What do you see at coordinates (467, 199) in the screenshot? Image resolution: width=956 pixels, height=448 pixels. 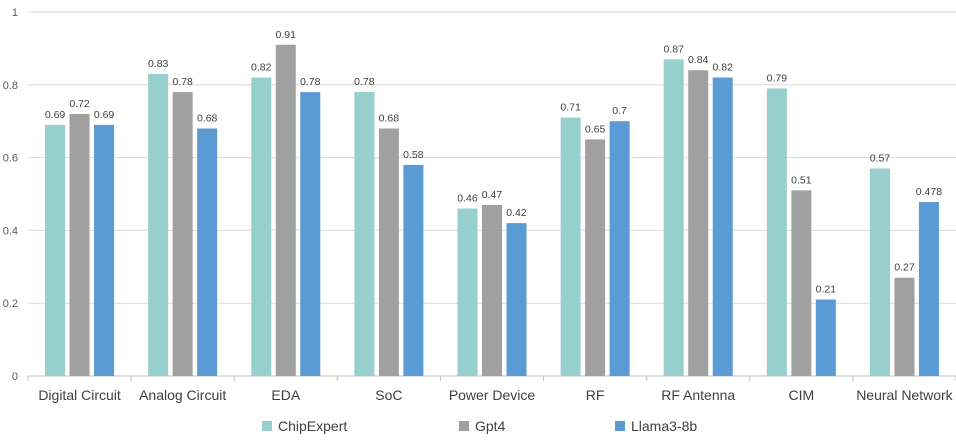 I see `data-label: 0.46` at bounding box center [467, 199].